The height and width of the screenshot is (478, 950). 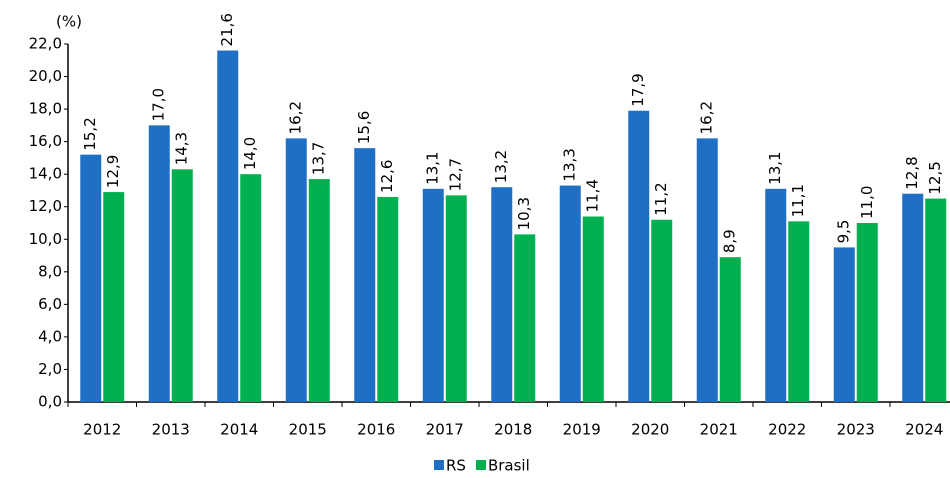 What do you see at coordinates (45, 239) in the screenshot?
I see `y-tick-label: 10,0` at bounding box center [45, 239].